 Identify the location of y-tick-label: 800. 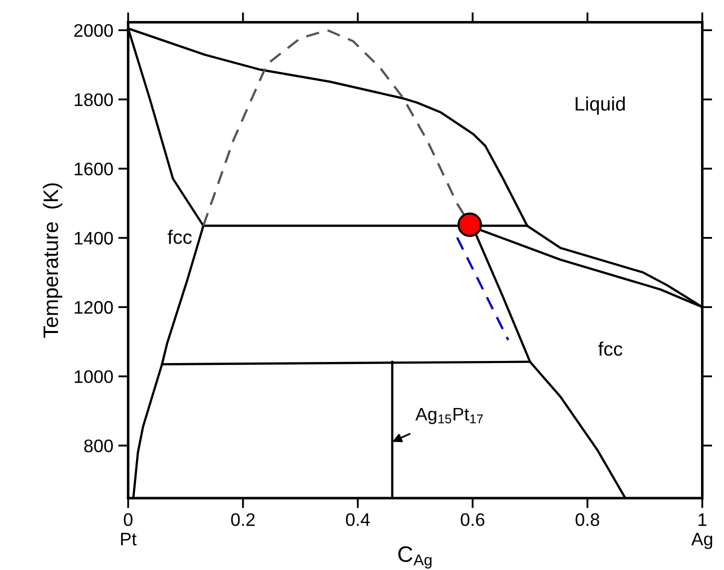
(98, 446).